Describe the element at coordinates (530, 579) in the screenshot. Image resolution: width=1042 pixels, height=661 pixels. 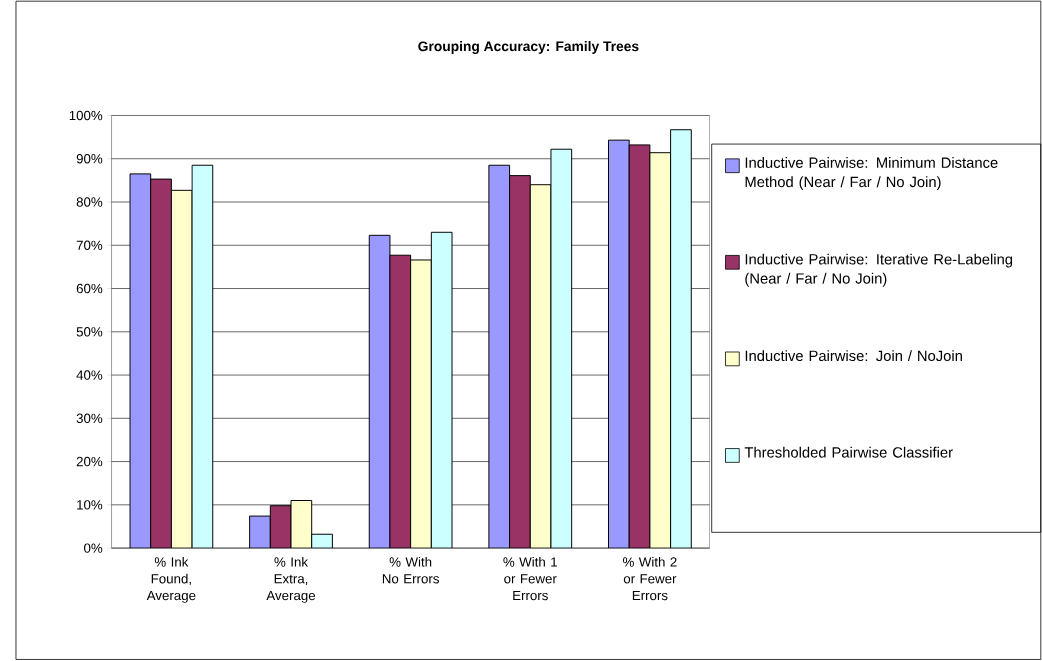
I see `x-tick-label: % With 1 or Fewer Errors` at that location.